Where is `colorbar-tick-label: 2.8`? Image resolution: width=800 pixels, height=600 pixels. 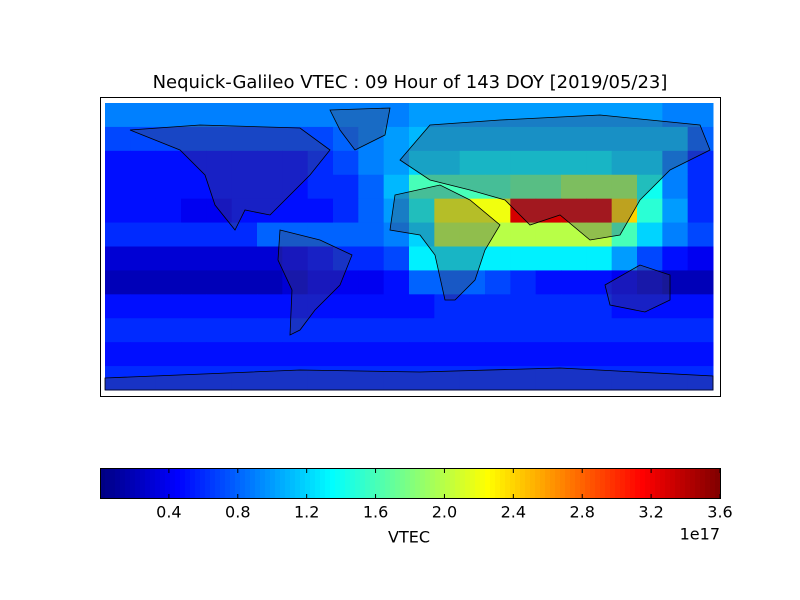 colorbar-tick-label: 2.8 is located at coordinates (581, 512).